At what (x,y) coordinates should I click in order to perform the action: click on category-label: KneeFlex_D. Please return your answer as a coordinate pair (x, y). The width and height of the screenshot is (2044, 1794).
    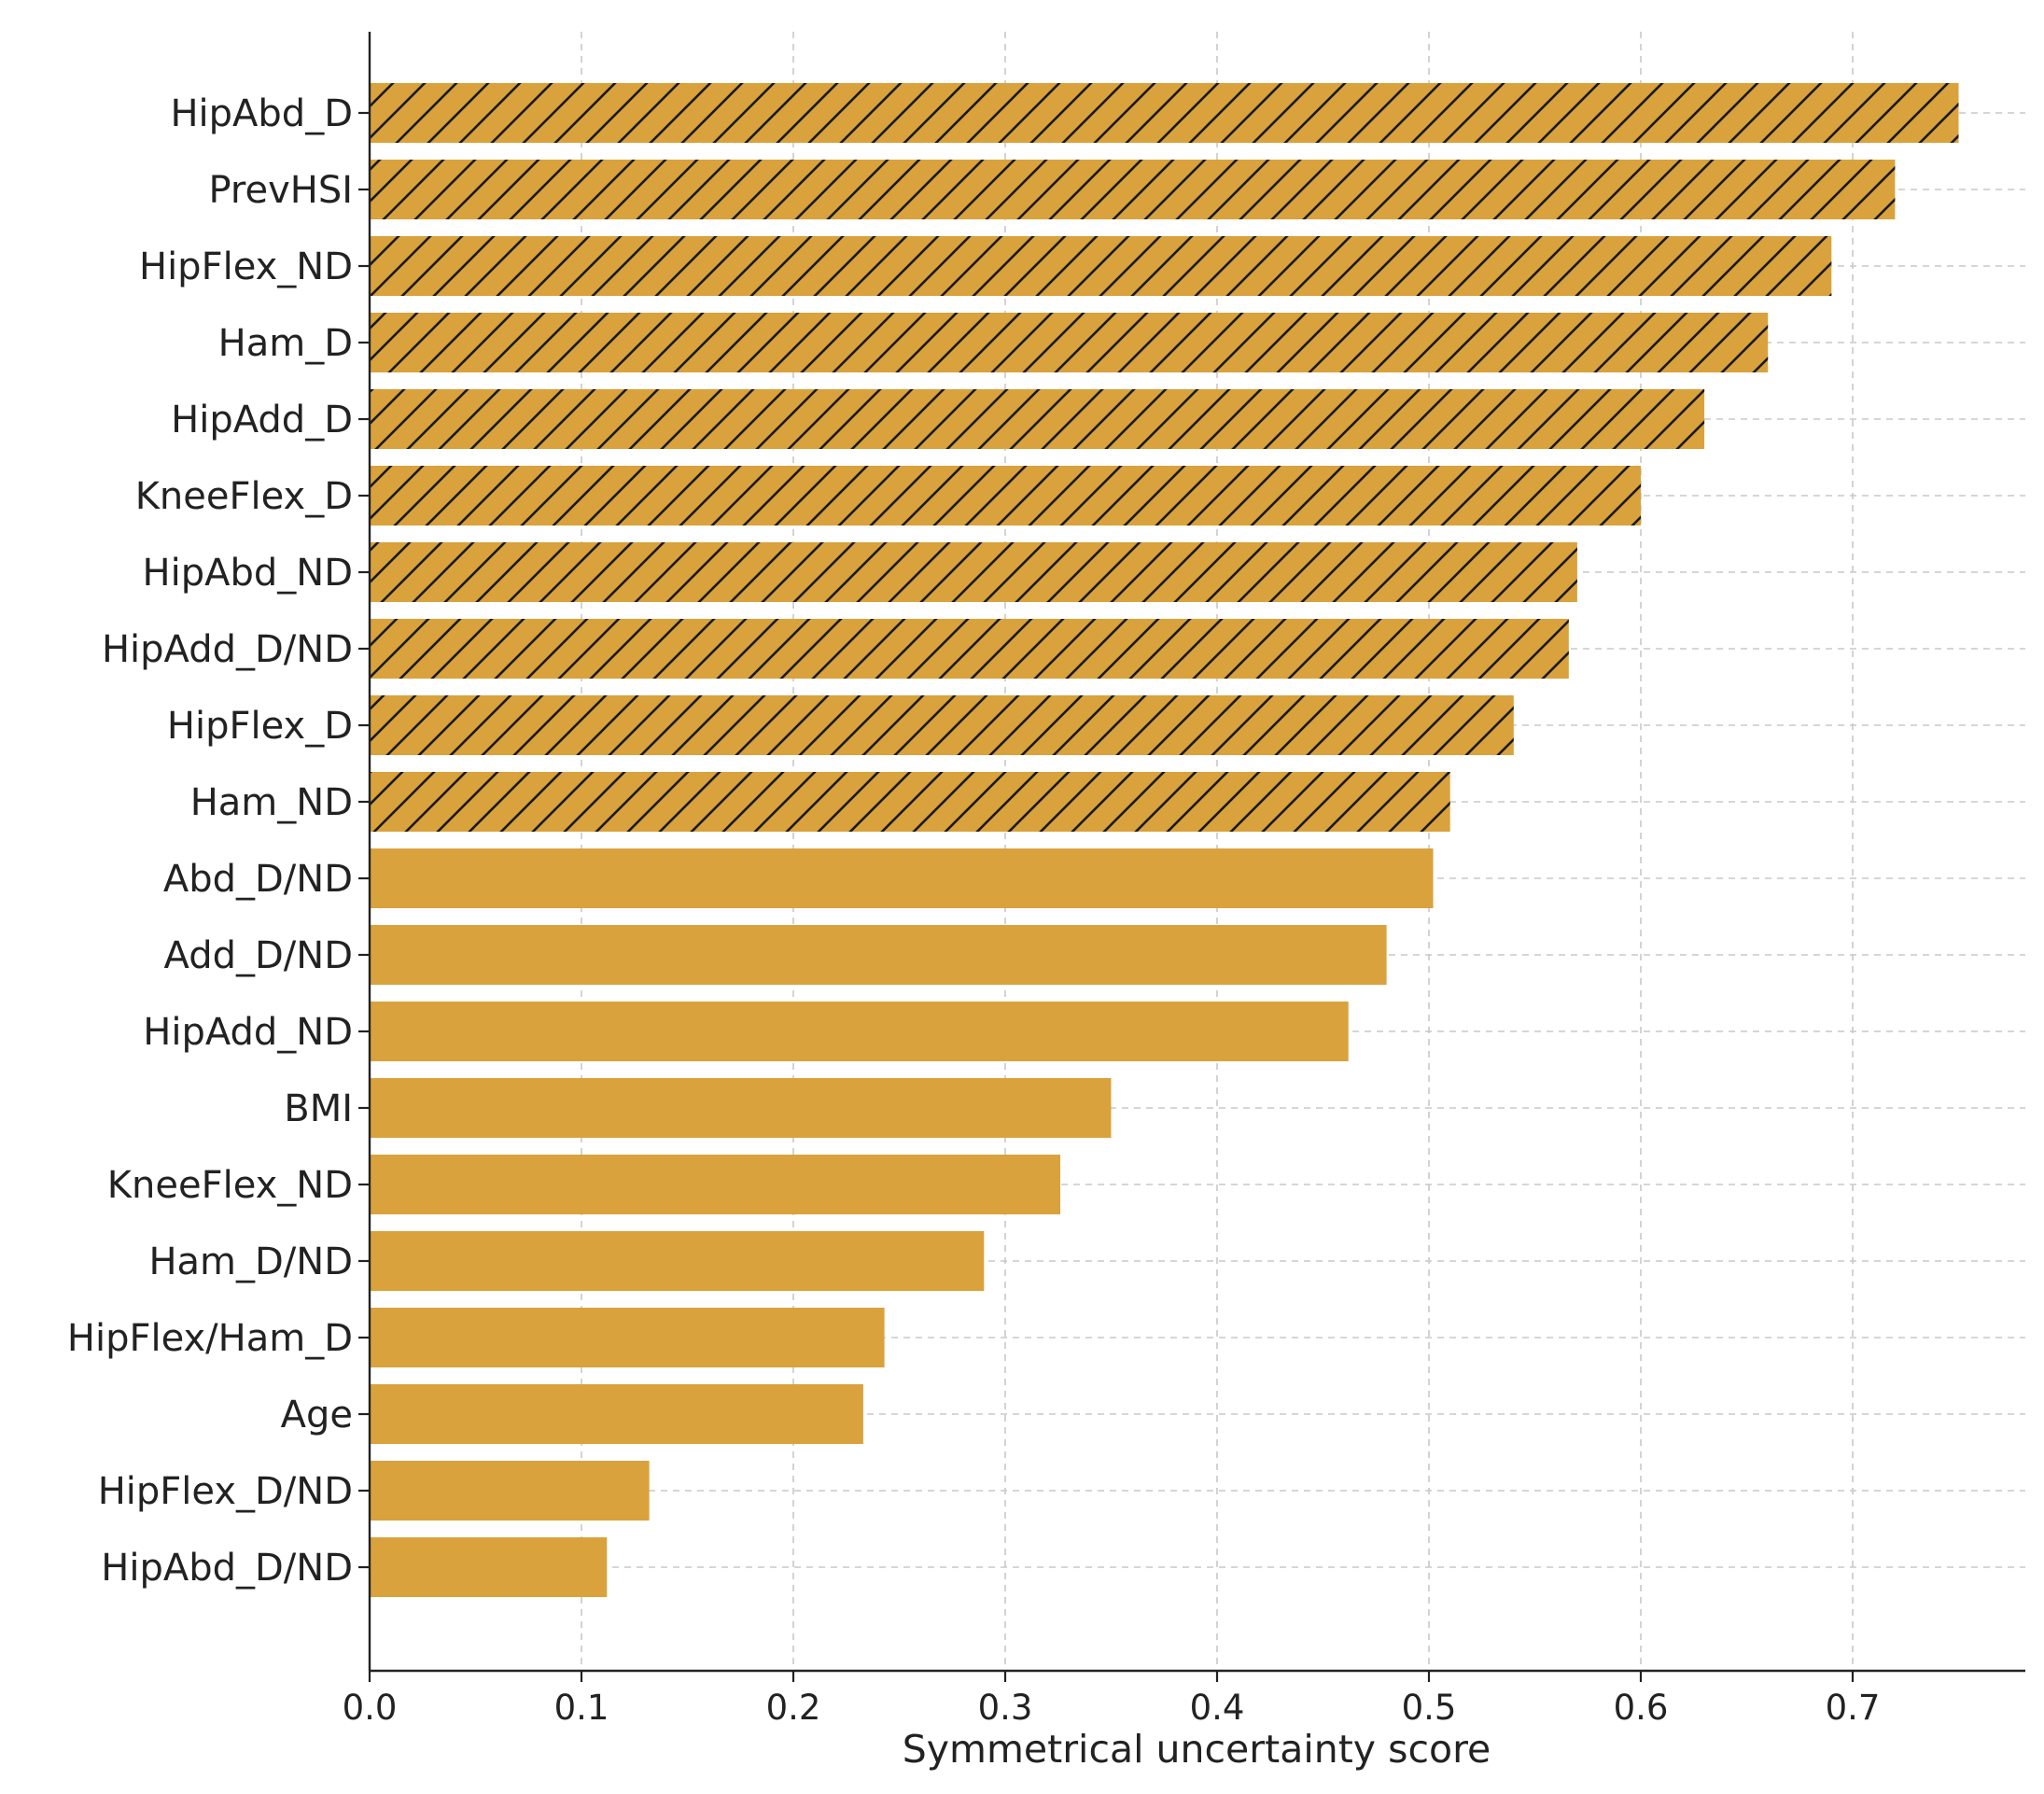
    Looking at the image, I should click on (244, 496).